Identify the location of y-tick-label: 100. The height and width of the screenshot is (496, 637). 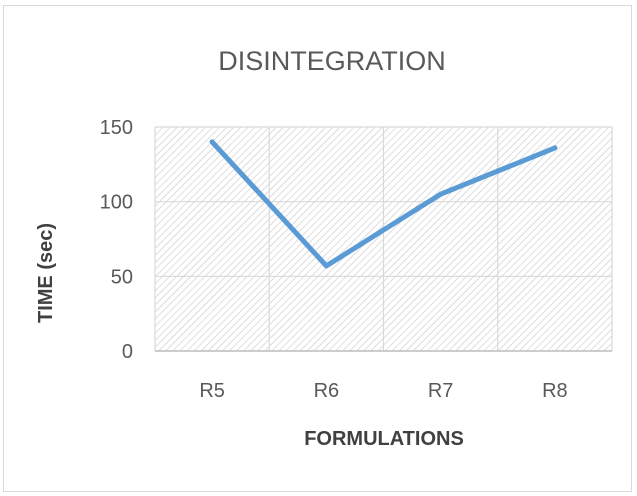
(116, 203).